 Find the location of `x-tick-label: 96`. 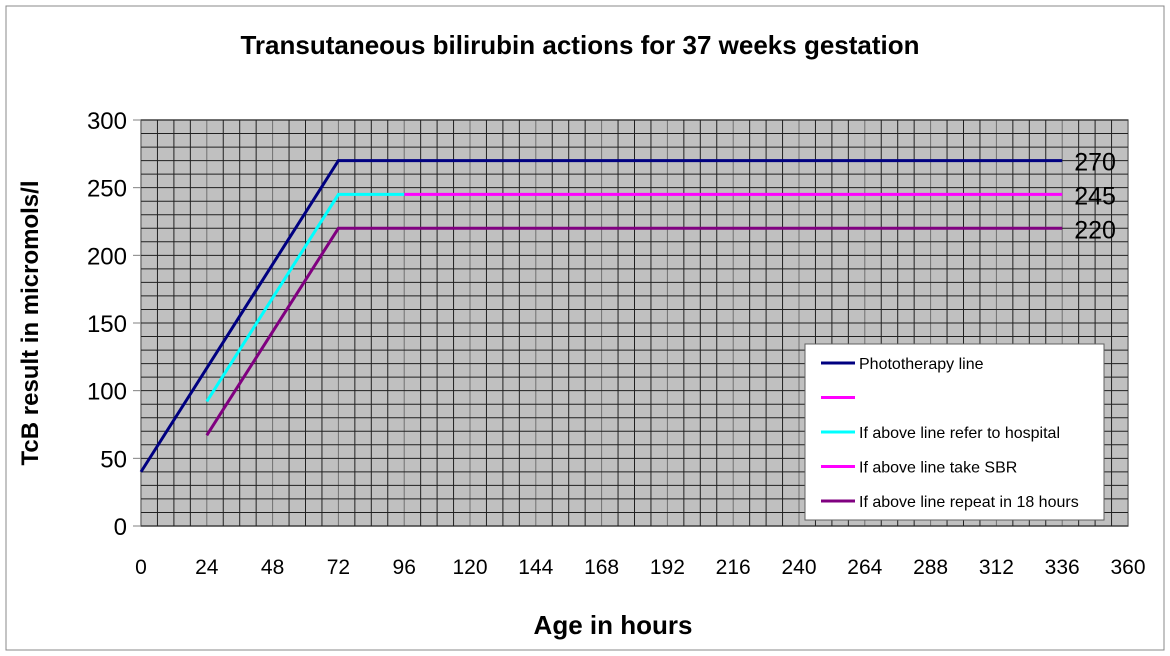

x-tick-label: 96 is located at coordinates (404, 567).